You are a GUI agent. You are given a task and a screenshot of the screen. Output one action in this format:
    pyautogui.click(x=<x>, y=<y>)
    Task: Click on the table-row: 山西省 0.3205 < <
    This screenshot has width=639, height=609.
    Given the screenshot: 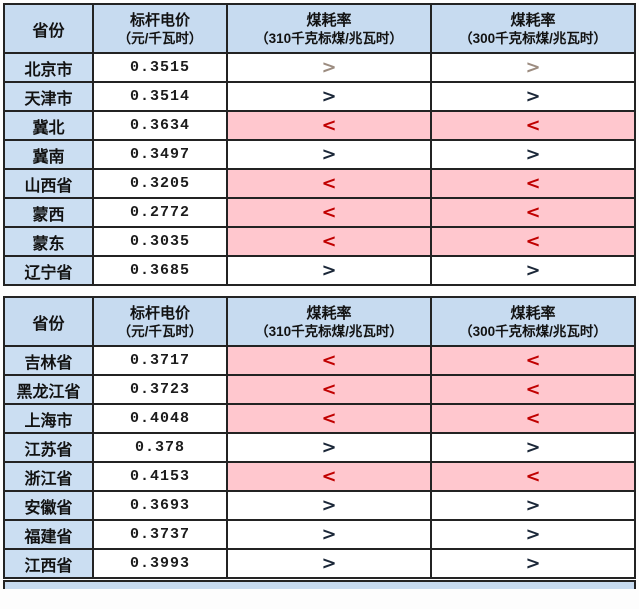 What is the action you would take?
    pyautogui.click(x=319, y=183)
    